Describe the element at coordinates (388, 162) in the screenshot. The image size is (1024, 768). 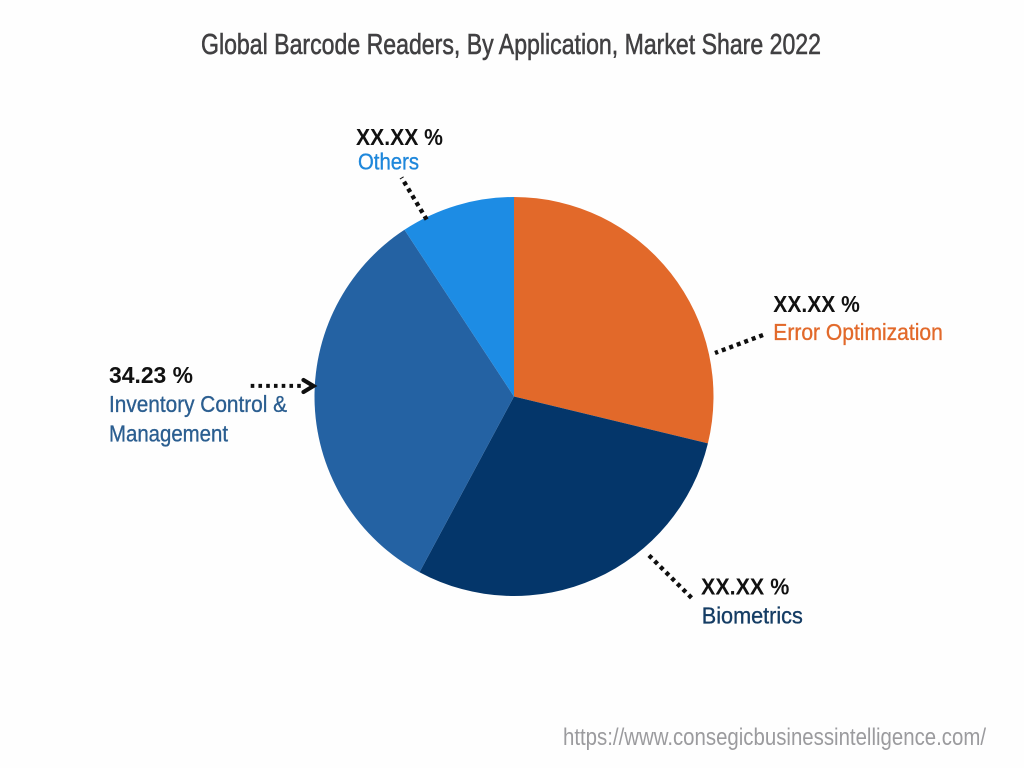
I see `svg-text: Others` at that location.